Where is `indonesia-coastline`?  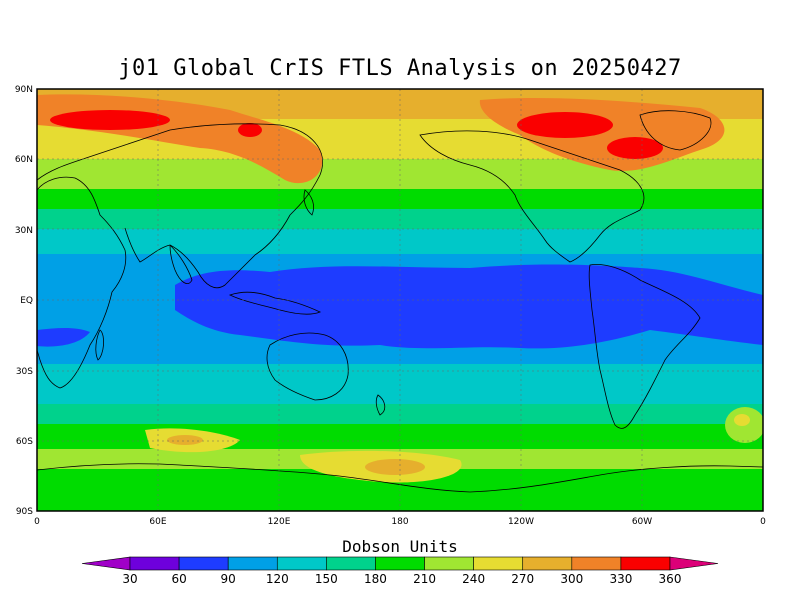
indonesia-coastline is located at coordinates (275, 303).